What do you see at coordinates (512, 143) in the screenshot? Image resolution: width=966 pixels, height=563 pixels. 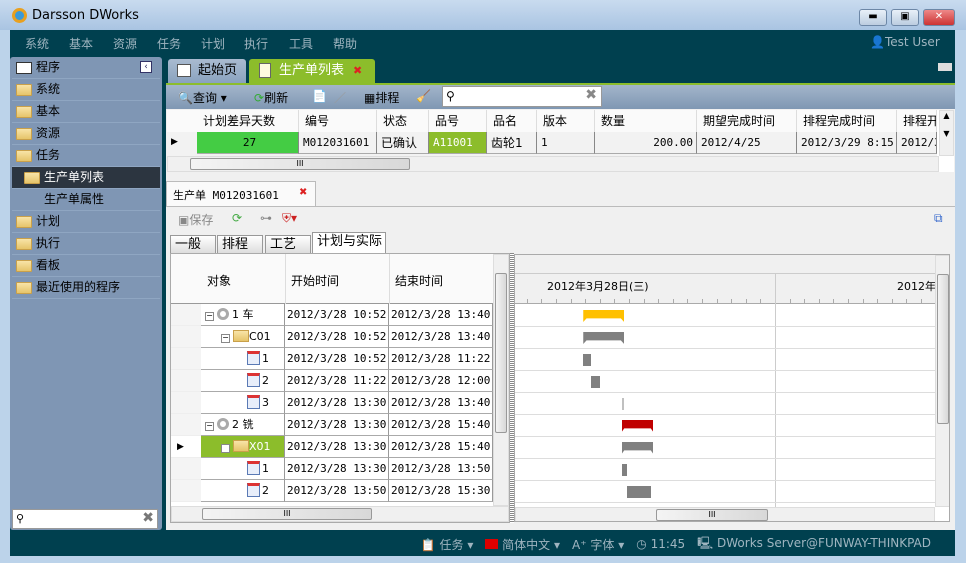 I see `table-cell: 齿轮1` at bounding box center [512, 143].